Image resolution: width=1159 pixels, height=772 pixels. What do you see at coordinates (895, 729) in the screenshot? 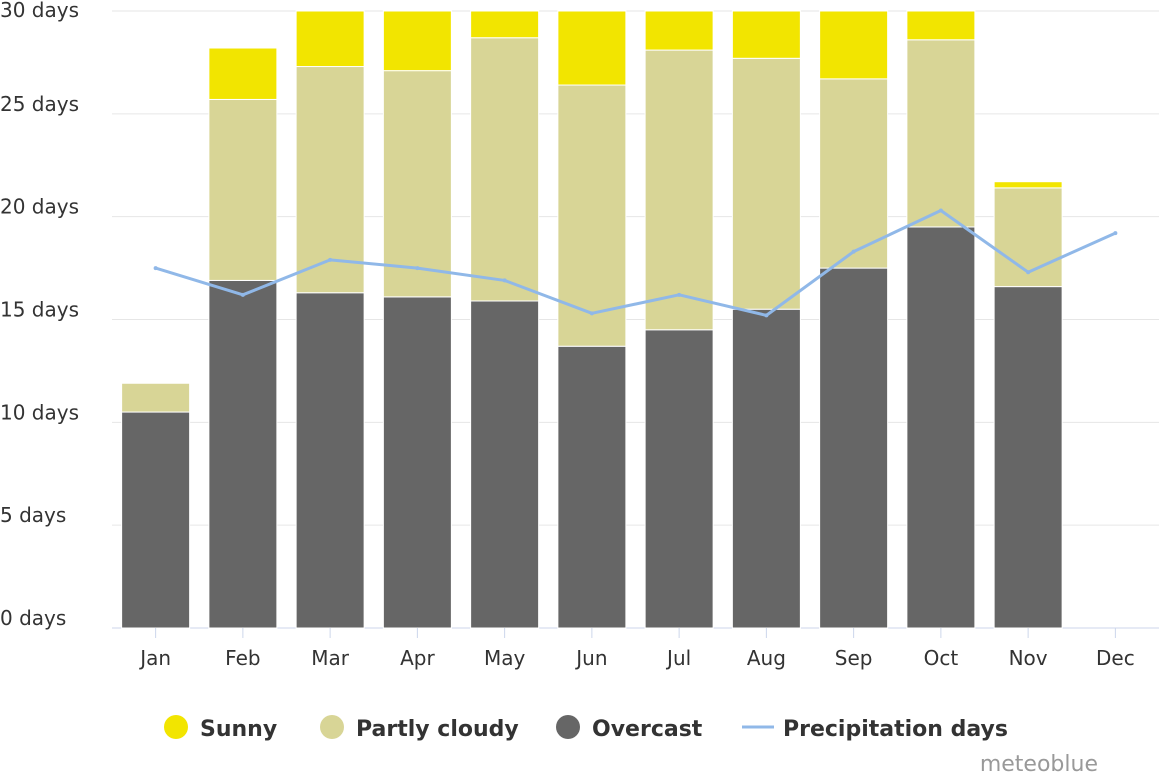
I see `legend-label-precipitation-days: Precipitation days` at bounding box center [895, 729].